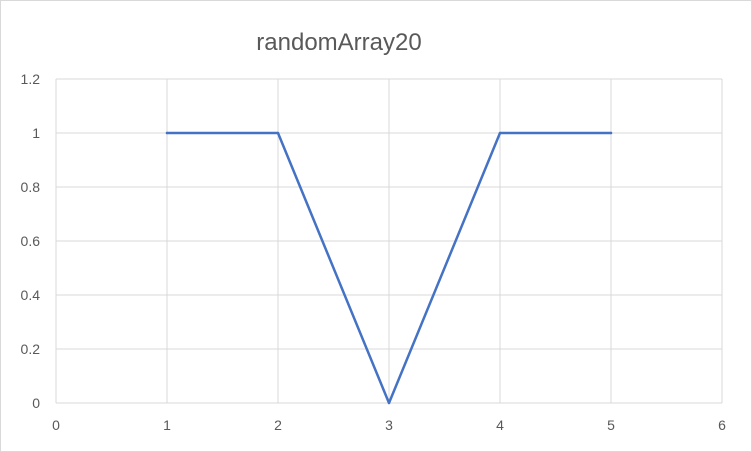  What do you see at coordinates (36, 133) in the screenshot?
I see `y-tick-label: 1` at bounding box center [36, 133].